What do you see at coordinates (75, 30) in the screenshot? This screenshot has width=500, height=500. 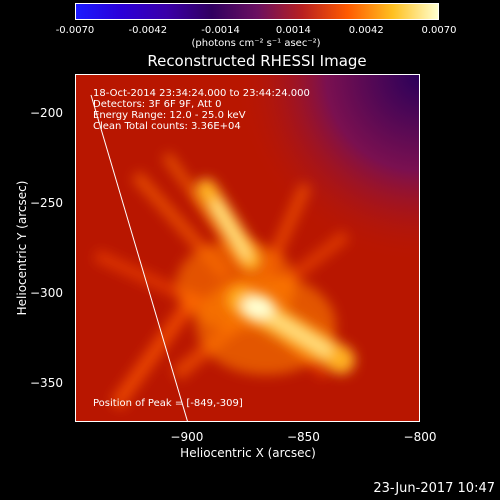 I see `colorbar-tick-label: -0.0070` at bounding box center [75, 30].